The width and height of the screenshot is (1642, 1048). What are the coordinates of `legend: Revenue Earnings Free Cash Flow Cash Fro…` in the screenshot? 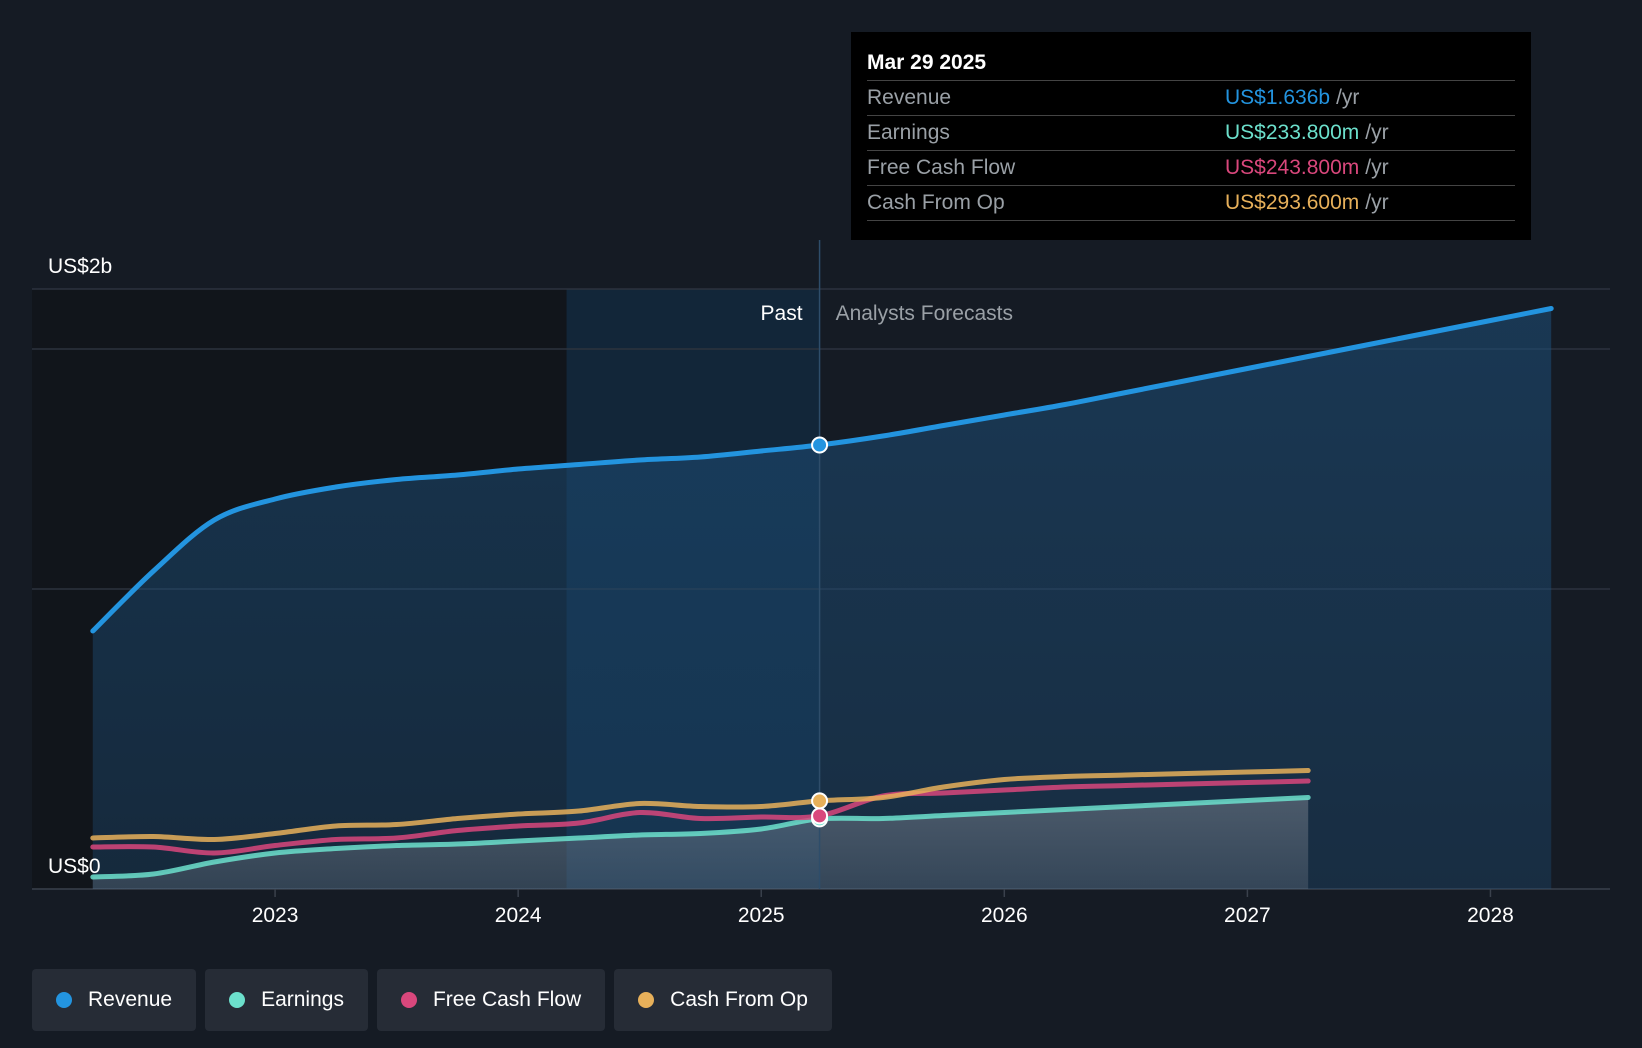 It's located at (432, 1000).